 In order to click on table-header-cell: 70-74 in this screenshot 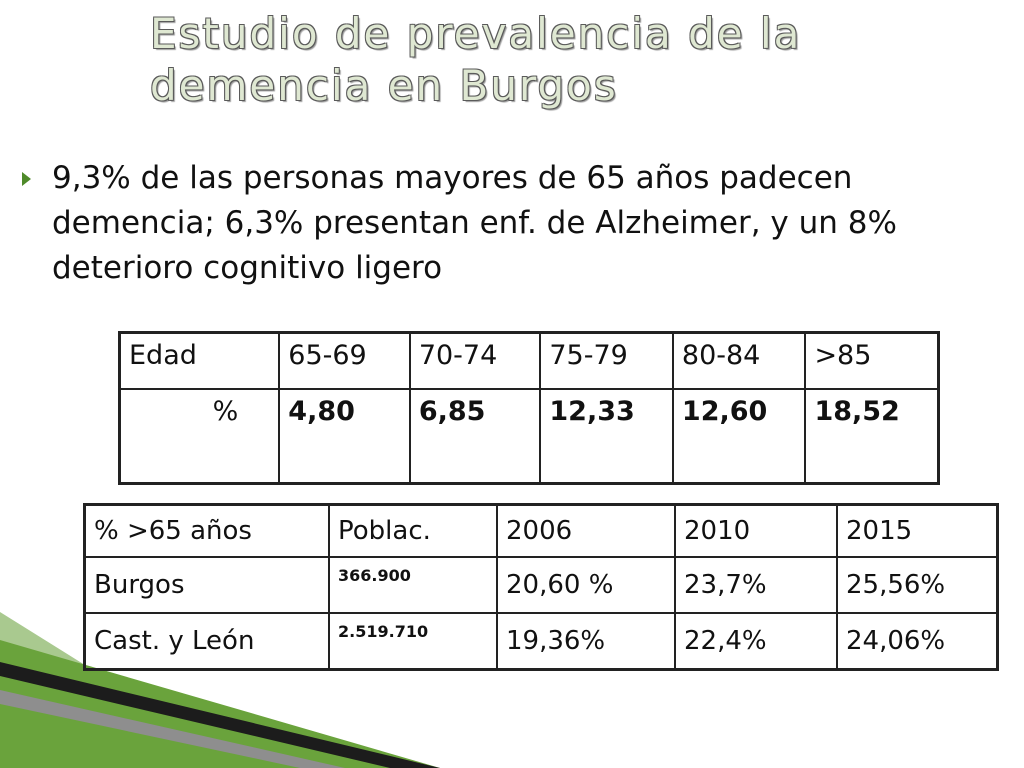, I will do `click(475, 360)`.